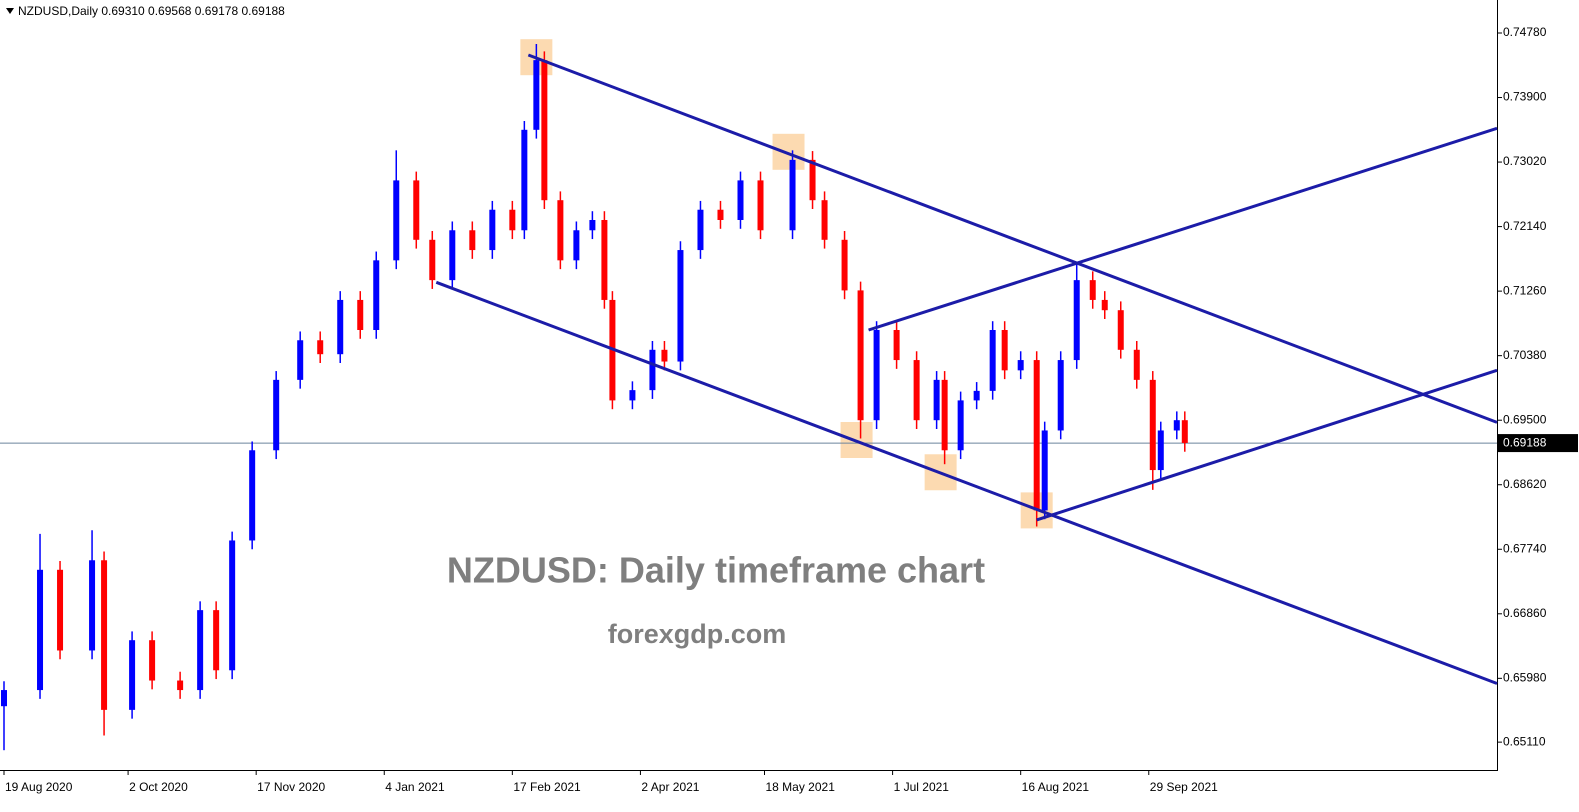 The image size is (1579, 812). I want to click on x-tick-label: 29 Sep 2021, so click(1184, 787).